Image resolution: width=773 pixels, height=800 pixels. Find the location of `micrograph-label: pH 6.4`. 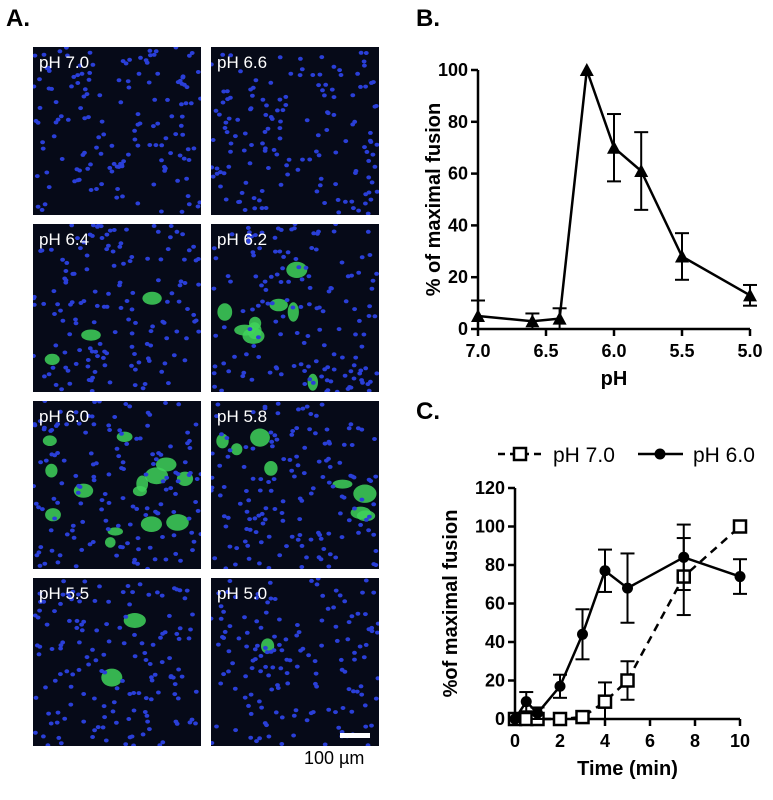

micrograph-label: pH 6.4 is located at coordinates (64, 239).